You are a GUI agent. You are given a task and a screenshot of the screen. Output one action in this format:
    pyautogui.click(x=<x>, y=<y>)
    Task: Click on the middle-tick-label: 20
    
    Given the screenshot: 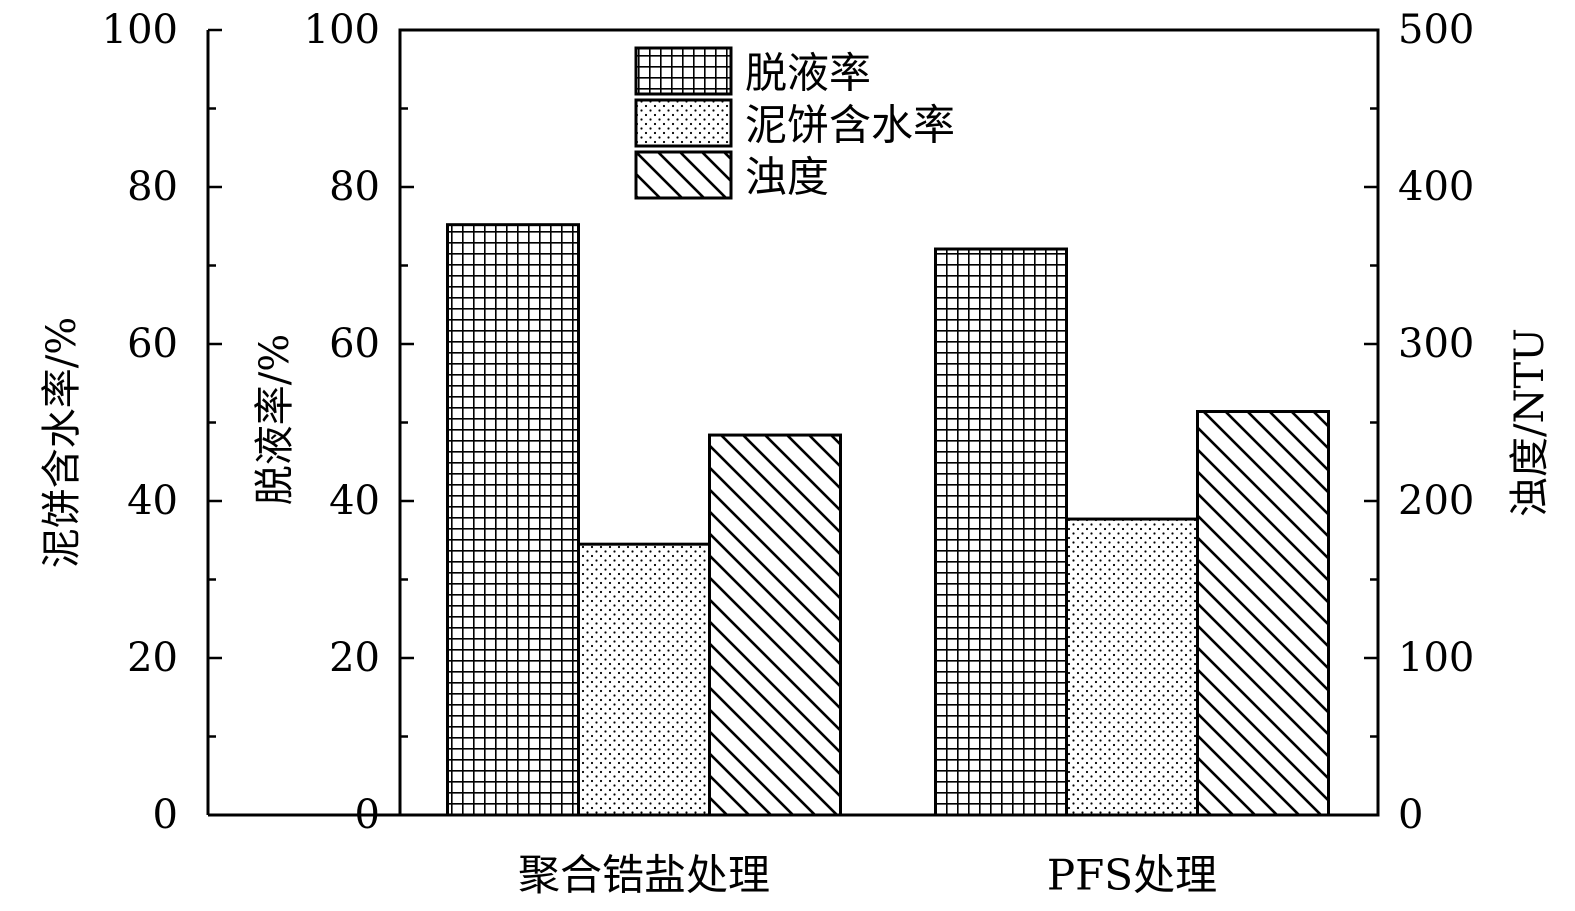 What is the action you would take?
    pyautogui.click(x=354, y=658)
    